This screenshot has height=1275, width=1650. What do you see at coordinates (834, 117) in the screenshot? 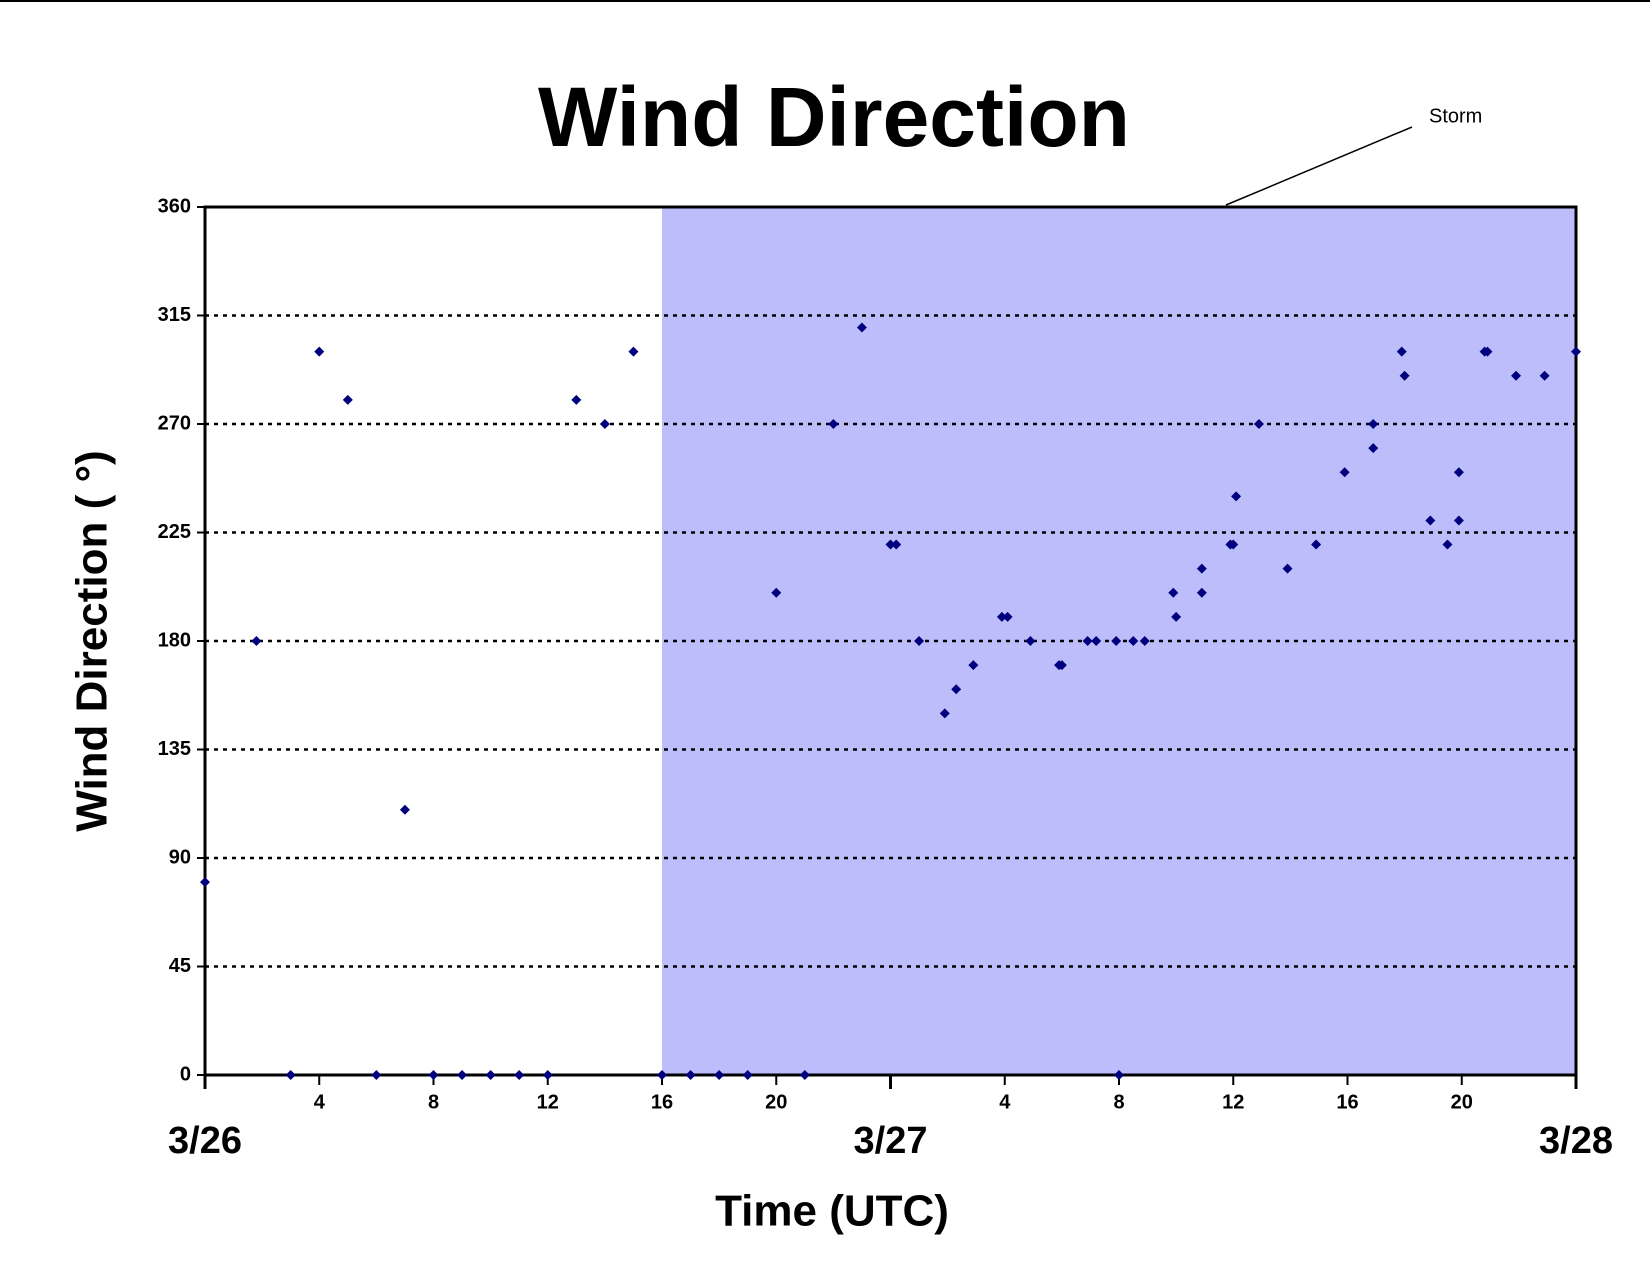
I see `chart-title: Wind Direction` at bounding box center [834, 117].